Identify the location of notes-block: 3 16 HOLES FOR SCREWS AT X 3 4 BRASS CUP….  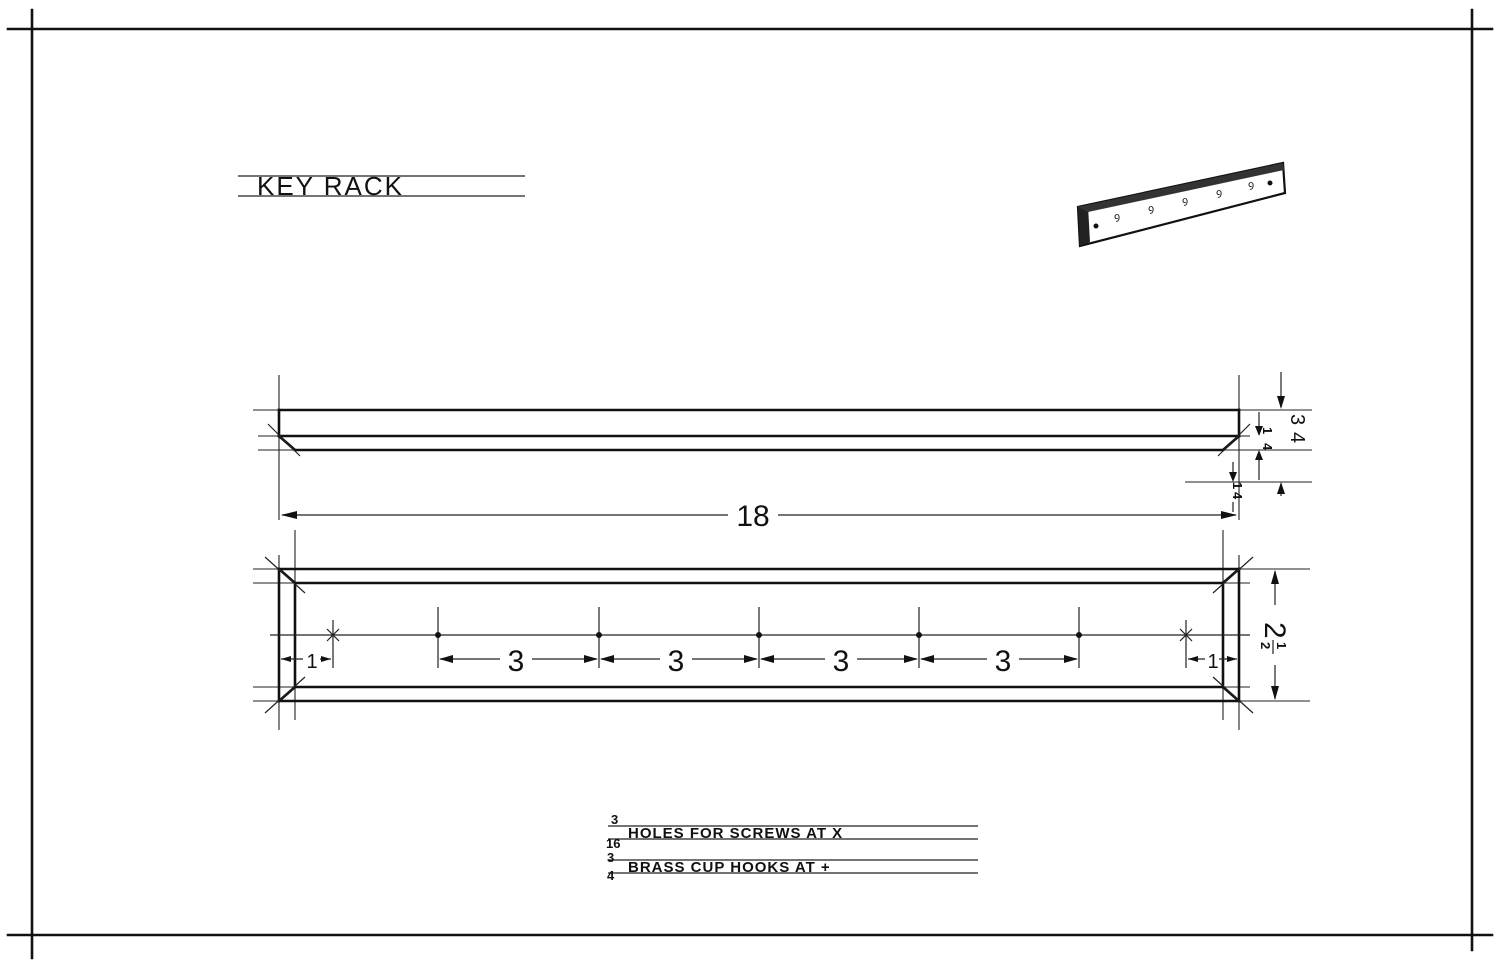
(792, 847).